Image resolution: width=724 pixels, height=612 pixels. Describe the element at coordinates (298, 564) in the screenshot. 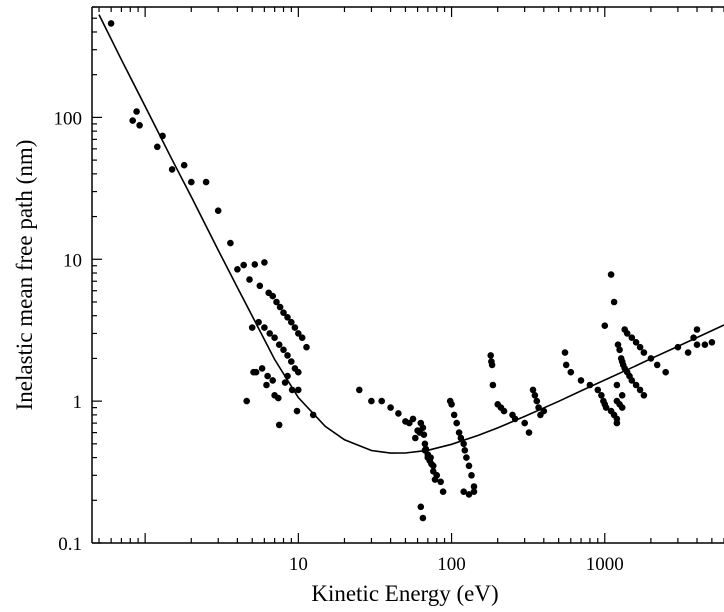

I see `x-tick-label: 10` at that location.